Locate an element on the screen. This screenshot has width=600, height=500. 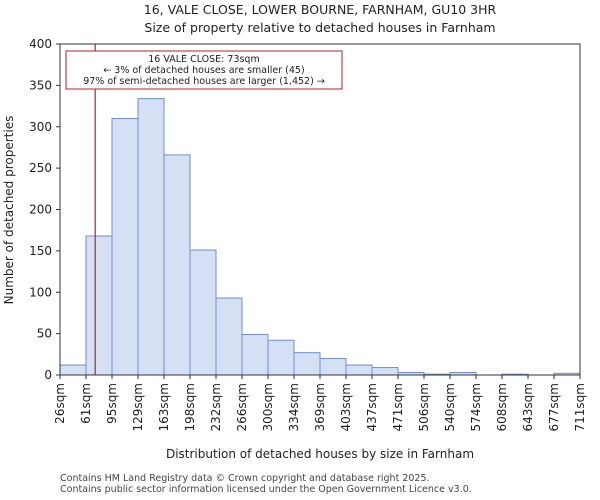
y-tick-label: 150 is located at coordinates (40, 251).